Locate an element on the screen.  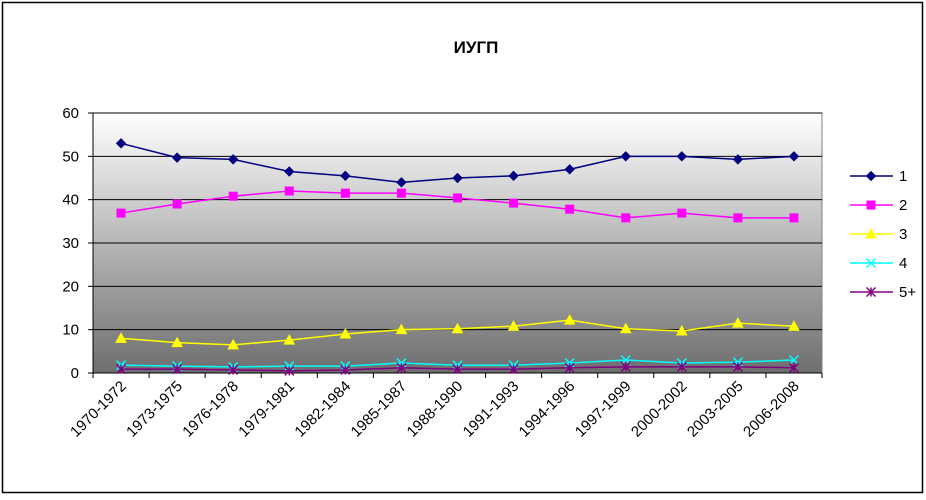
y-tick-label: 40 is located at coordinates (70, 200).